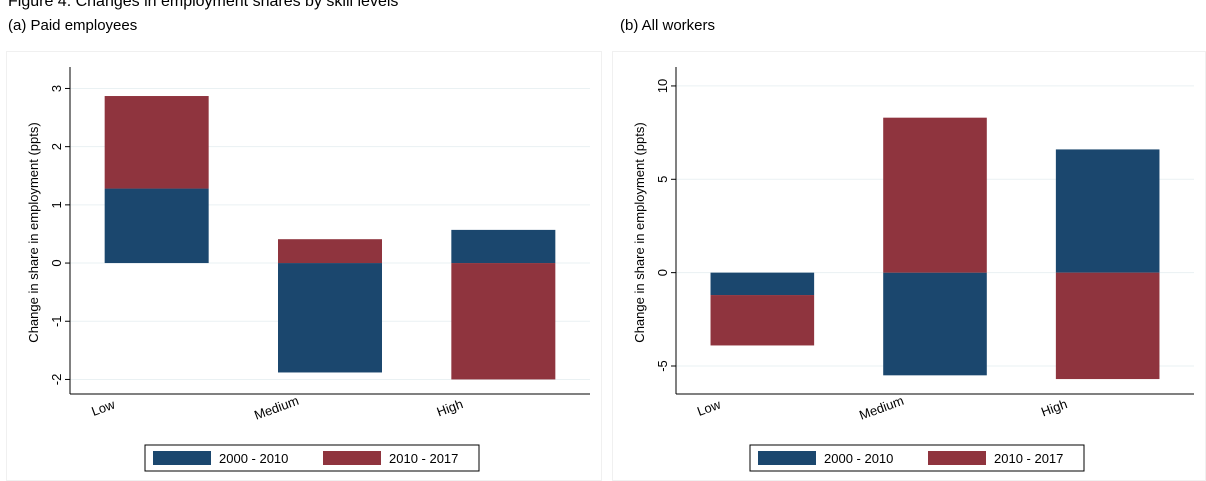 The image size is (1206, 481). I want to click on panel-a-ytick-label: 3, so click(56, 88).